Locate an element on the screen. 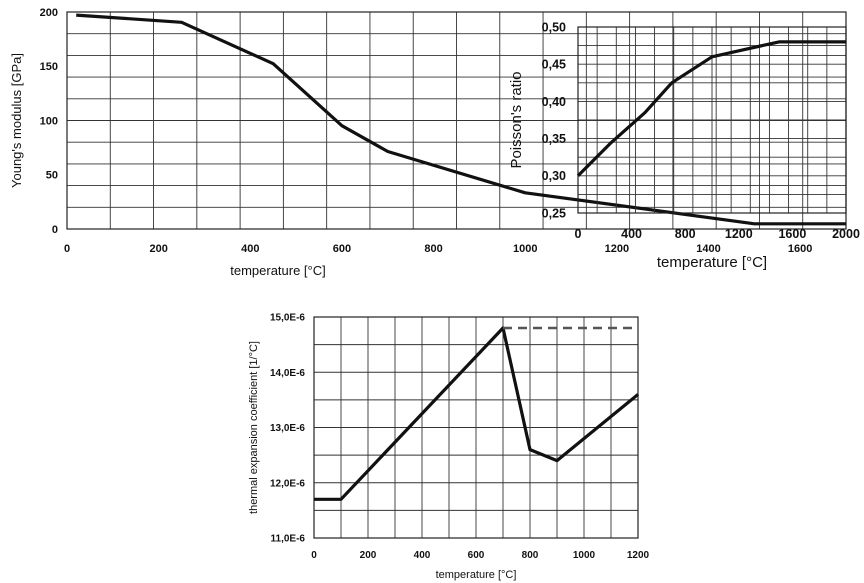 The height and width of the screenshot is (583, 864). y-tick-label: 100 is located at coordinates (49, 121).